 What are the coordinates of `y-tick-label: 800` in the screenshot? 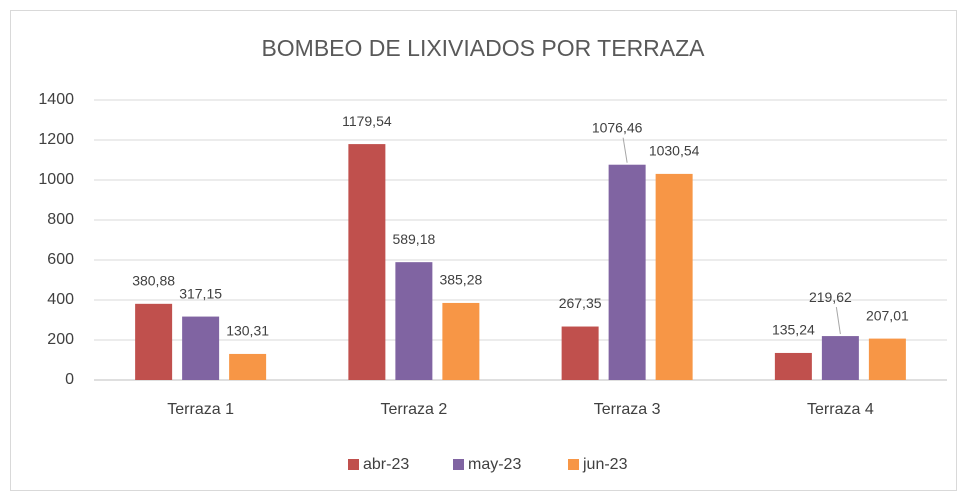 It's located at (60, 219).